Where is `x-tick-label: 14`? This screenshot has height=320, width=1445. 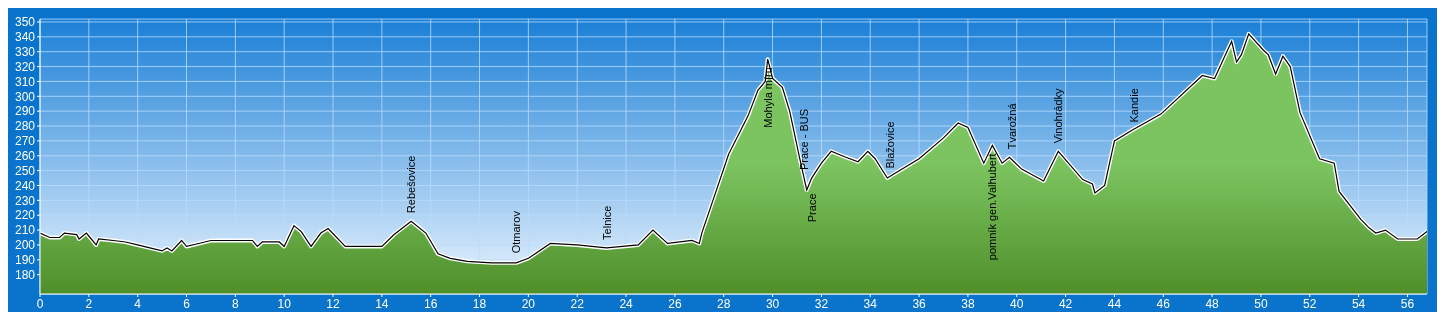 x-tick-label: 14 is located at coordinates (382, 303).